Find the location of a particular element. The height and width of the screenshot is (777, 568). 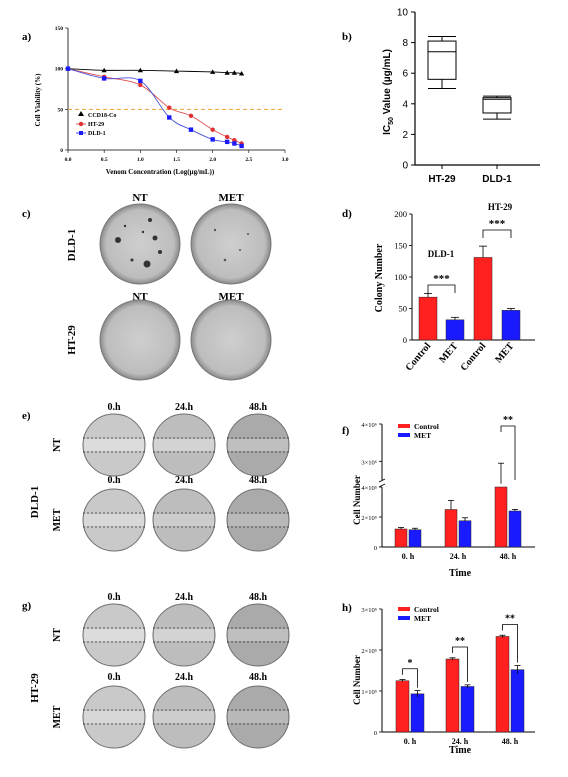

h-significance-stars: * is located at coordinates (410, 663).